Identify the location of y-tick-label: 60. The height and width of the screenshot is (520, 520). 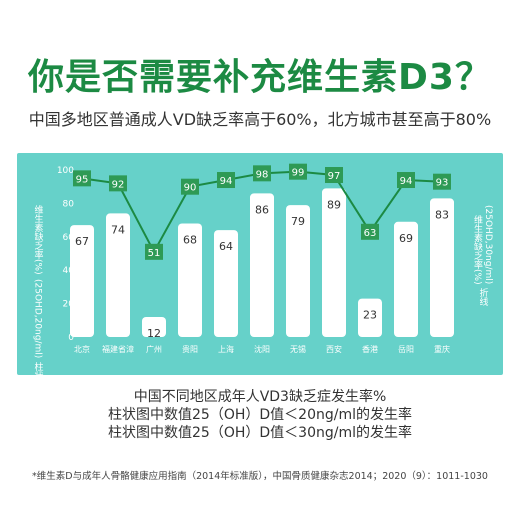
(69, 238).